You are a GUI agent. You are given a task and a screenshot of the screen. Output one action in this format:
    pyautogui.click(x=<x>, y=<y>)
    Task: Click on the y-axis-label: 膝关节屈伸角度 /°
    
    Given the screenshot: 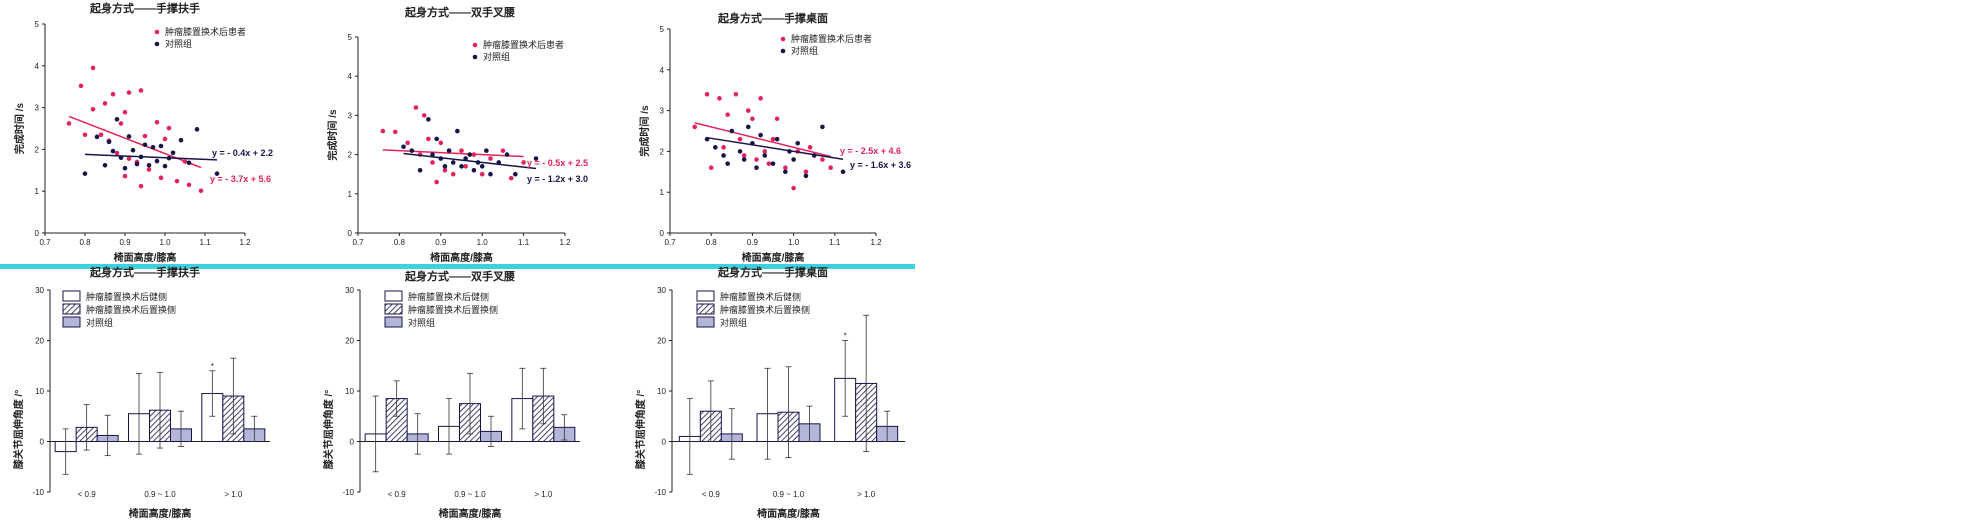 What is the action you would take?
    pyautogui.click(x=640, y=430)
    